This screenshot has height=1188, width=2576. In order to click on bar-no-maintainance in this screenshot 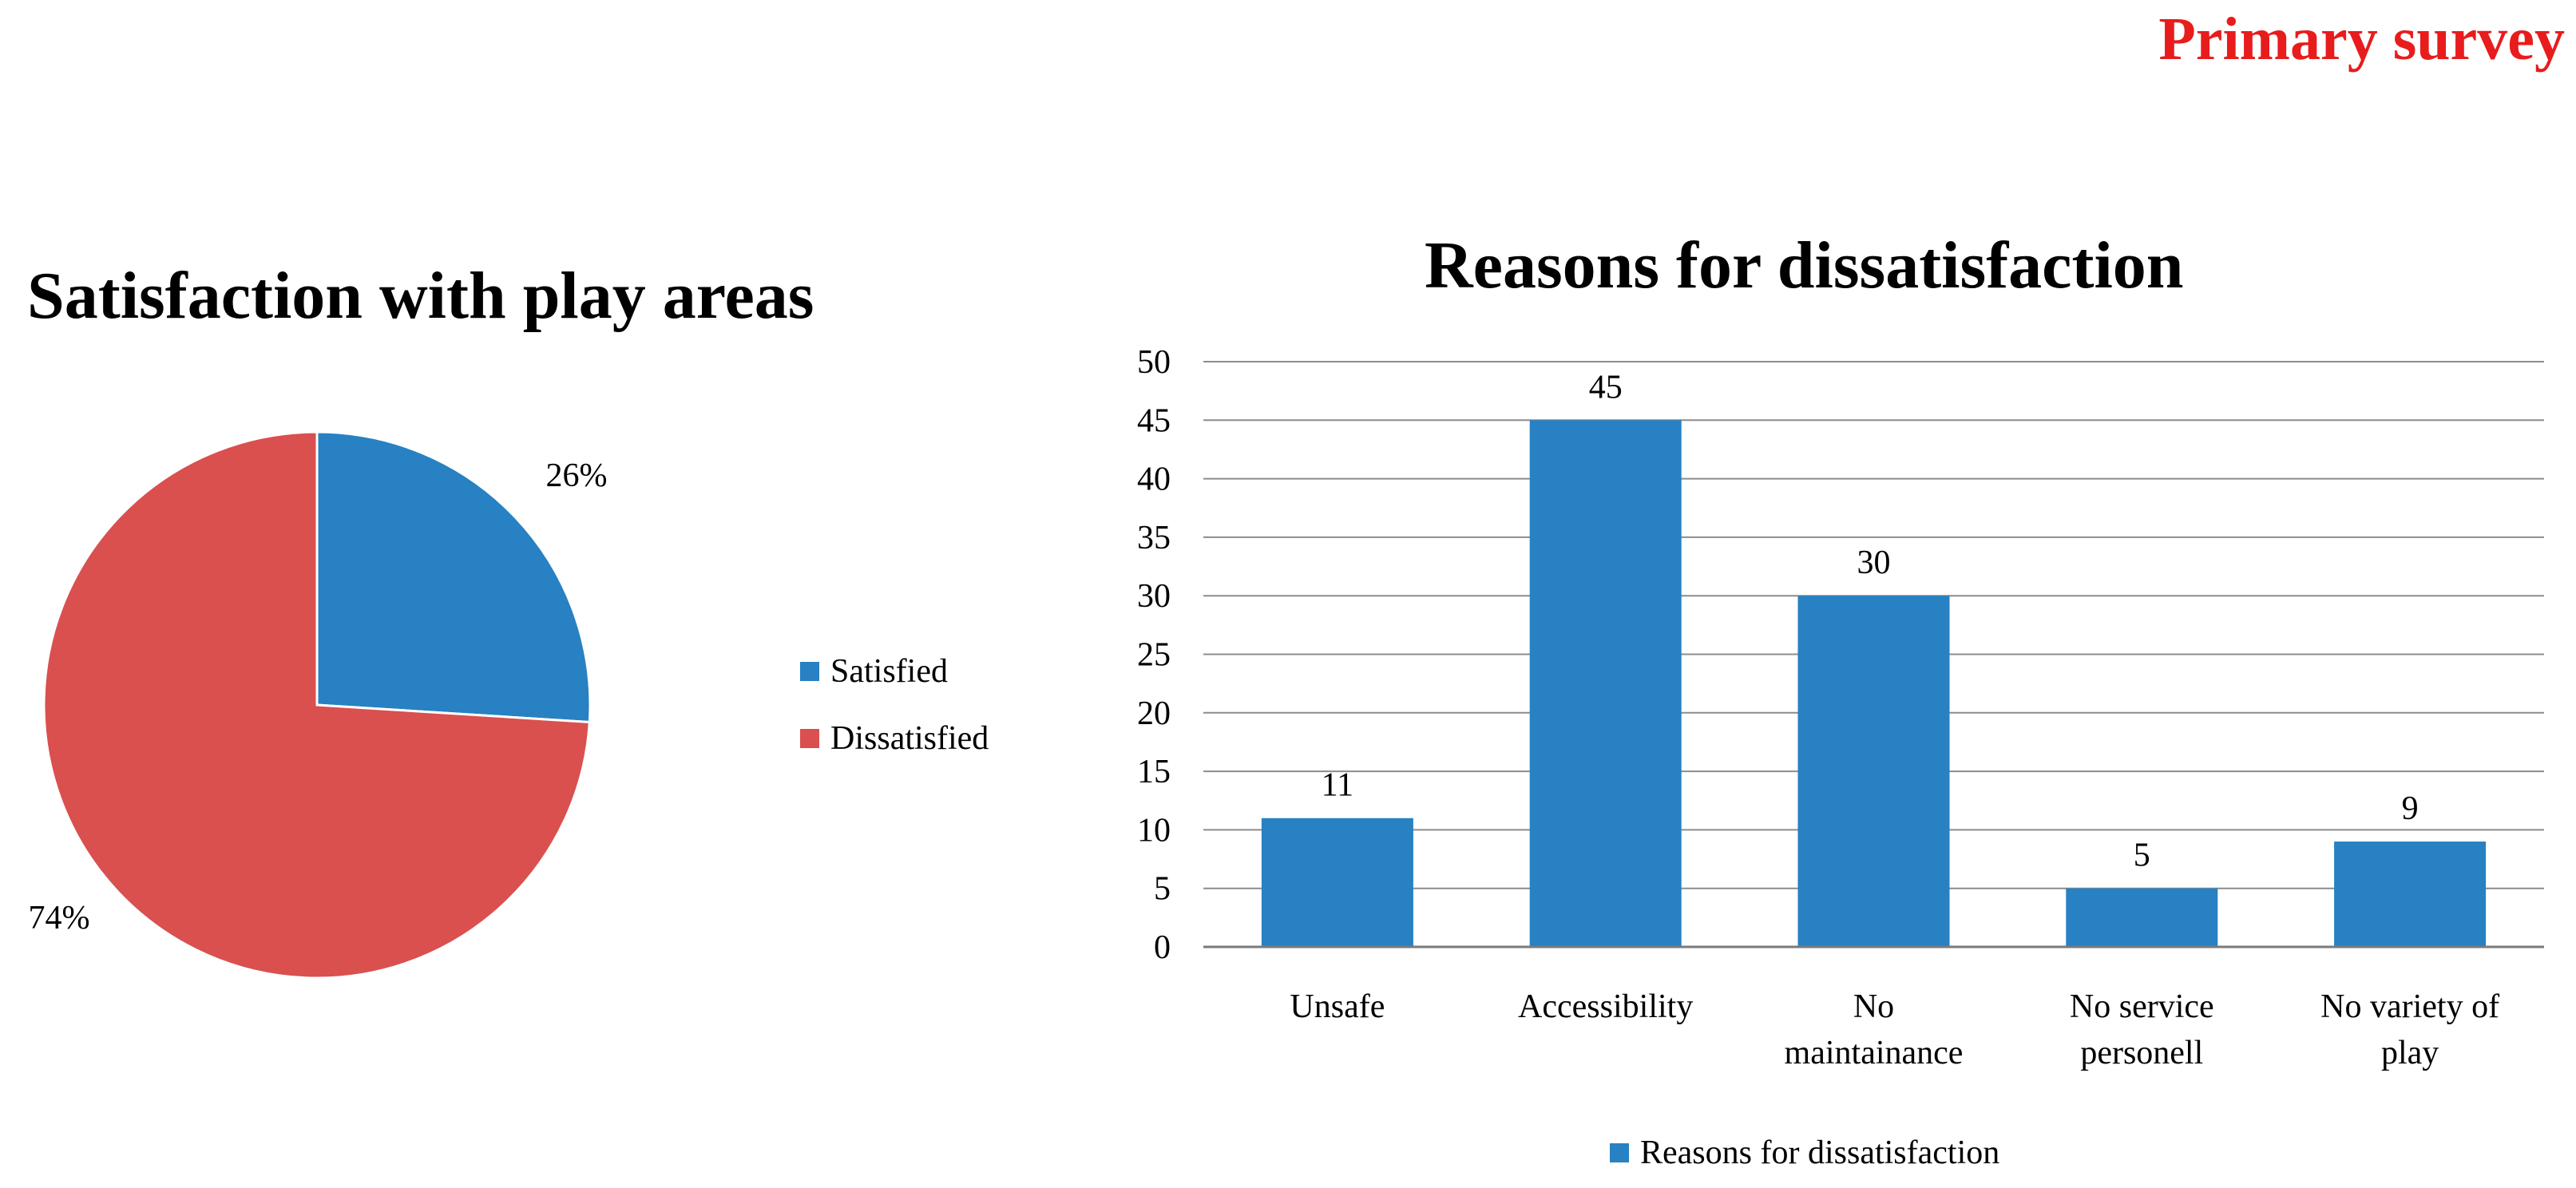, I will do `click(1873, 771)`.